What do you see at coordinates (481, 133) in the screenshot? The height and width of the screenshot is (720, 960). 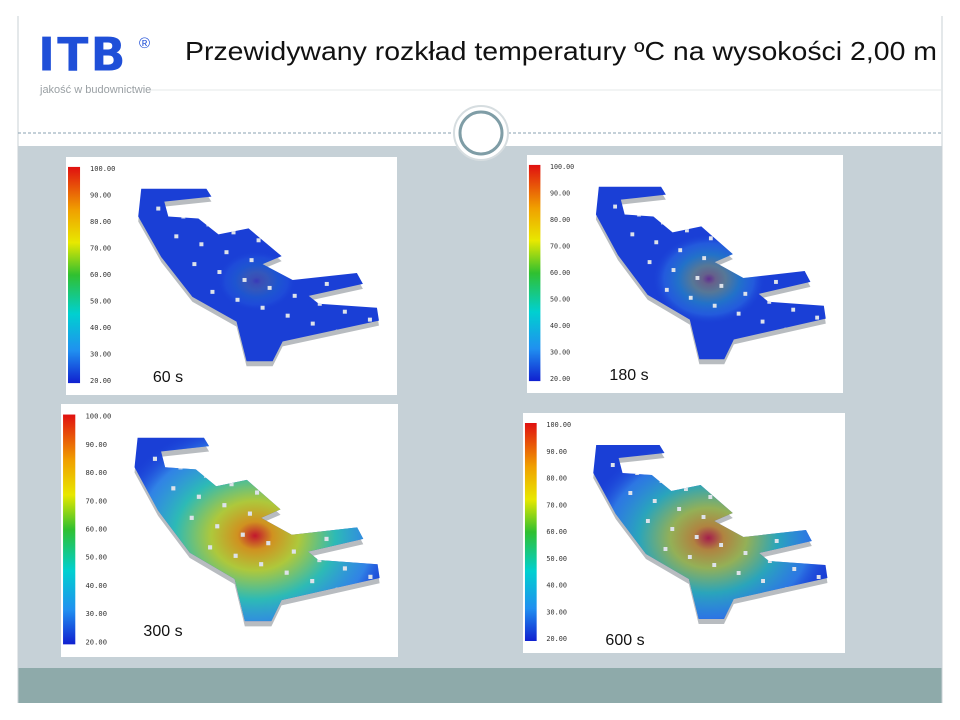 I see `emblem-ring` at bounding box center [481, 133].